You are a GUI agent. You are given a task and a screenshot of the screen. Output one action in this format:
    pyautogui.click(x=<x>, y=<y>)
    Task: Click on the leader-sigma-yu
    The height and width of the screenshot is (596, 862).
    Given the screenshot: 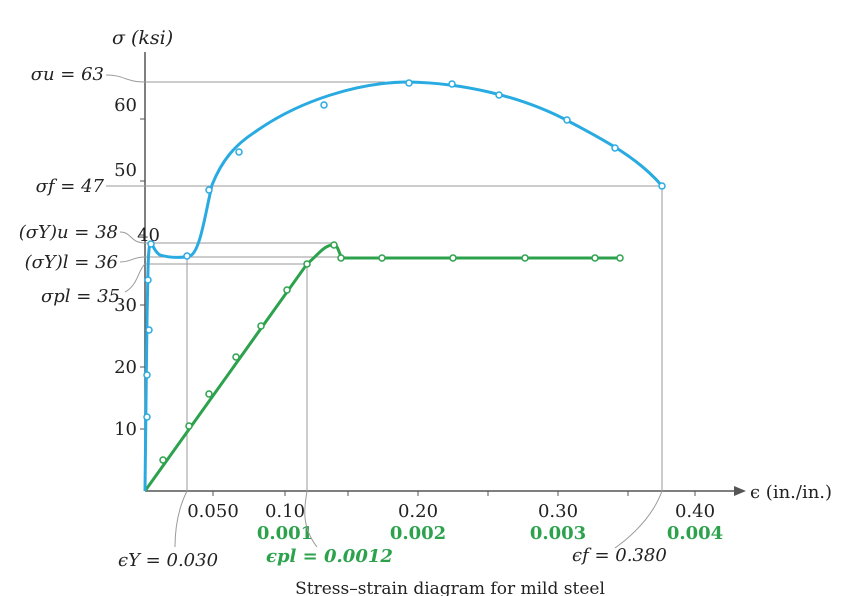 What is the action you would take?
    pyautogui.click(x=132, y=237)
    